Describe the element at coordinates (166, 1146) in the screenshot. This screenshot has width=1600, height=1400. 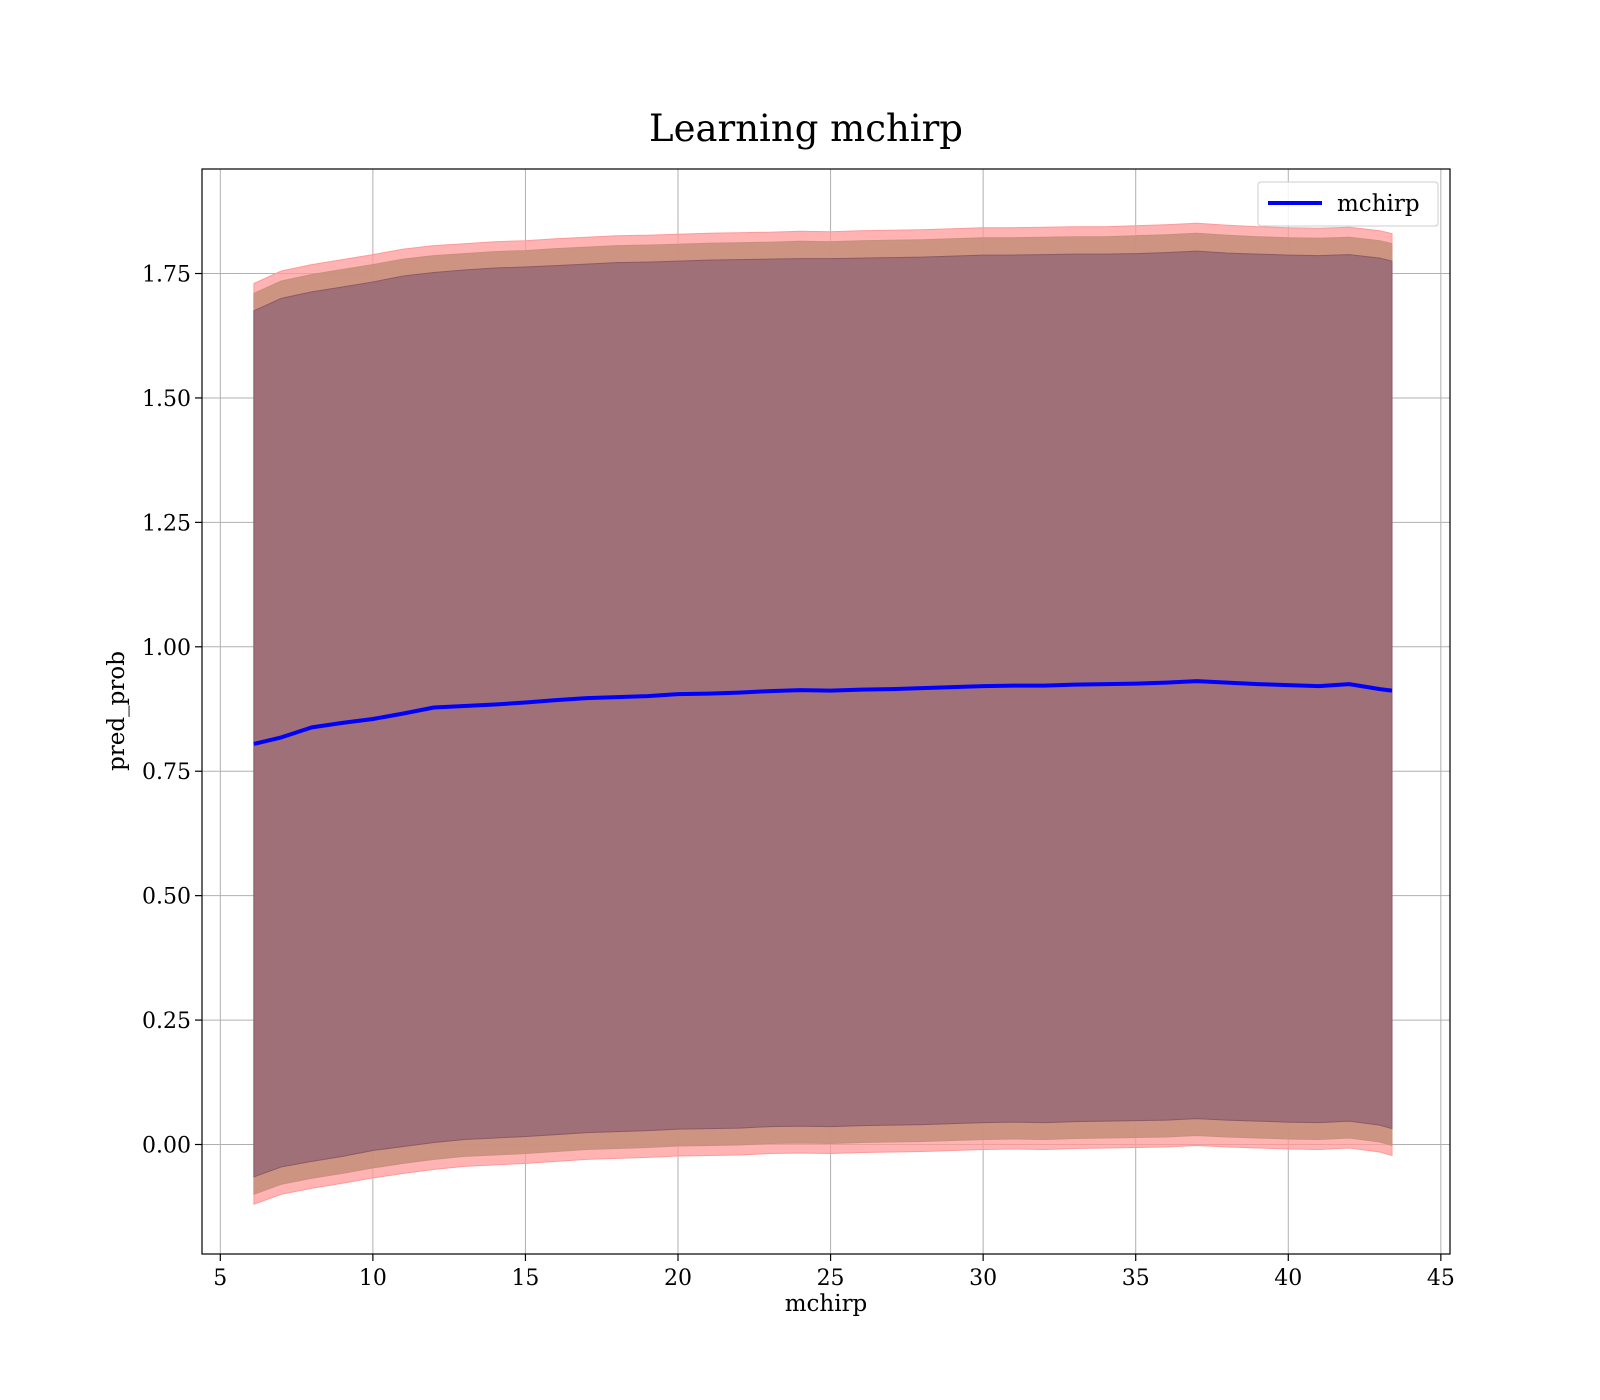
I see `y-tick-label: 0.00` at that location.